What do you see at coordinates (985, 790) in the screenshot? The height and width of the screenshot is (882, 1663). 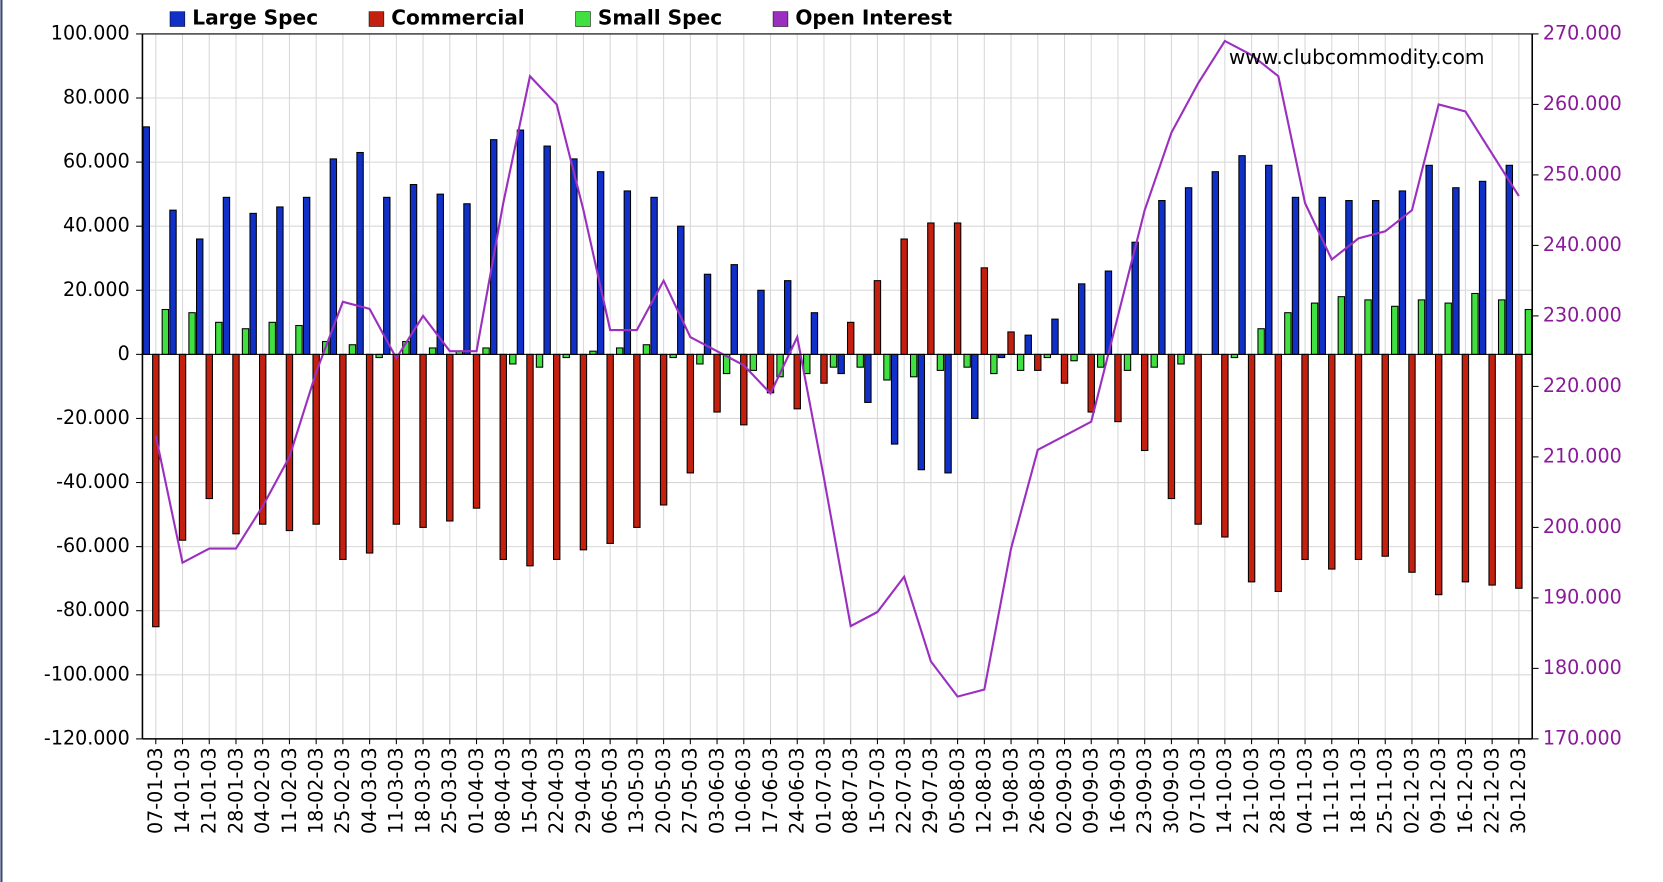 I see `x-tick-label: 12-08-03` at bounding box center [985, 790].